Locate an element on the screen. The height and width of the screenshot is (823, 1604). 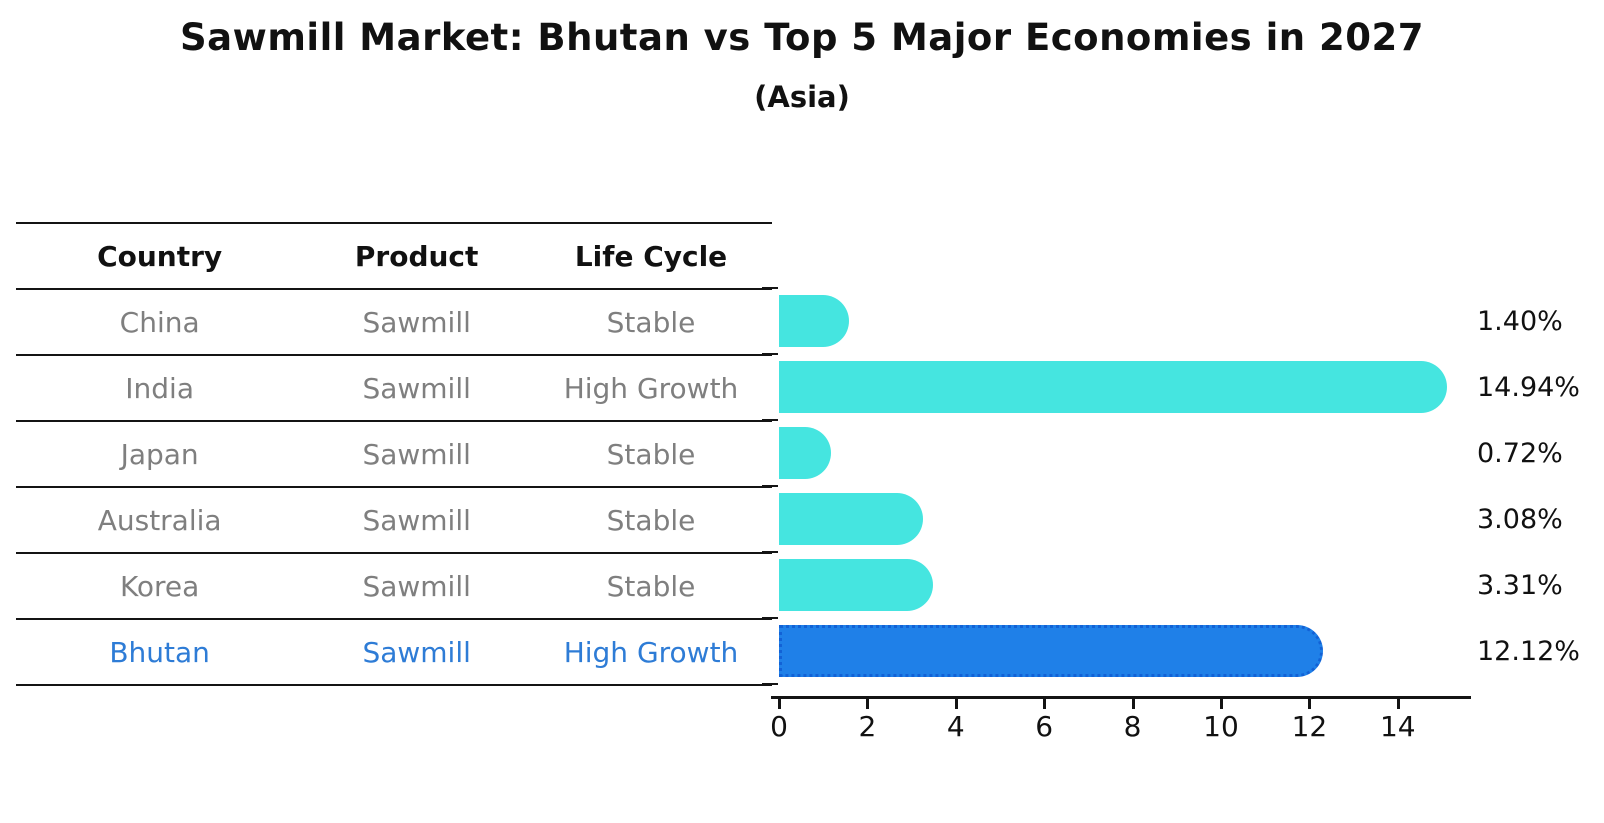
x-tick-label: 14 is located at coordinates (1397, 726).